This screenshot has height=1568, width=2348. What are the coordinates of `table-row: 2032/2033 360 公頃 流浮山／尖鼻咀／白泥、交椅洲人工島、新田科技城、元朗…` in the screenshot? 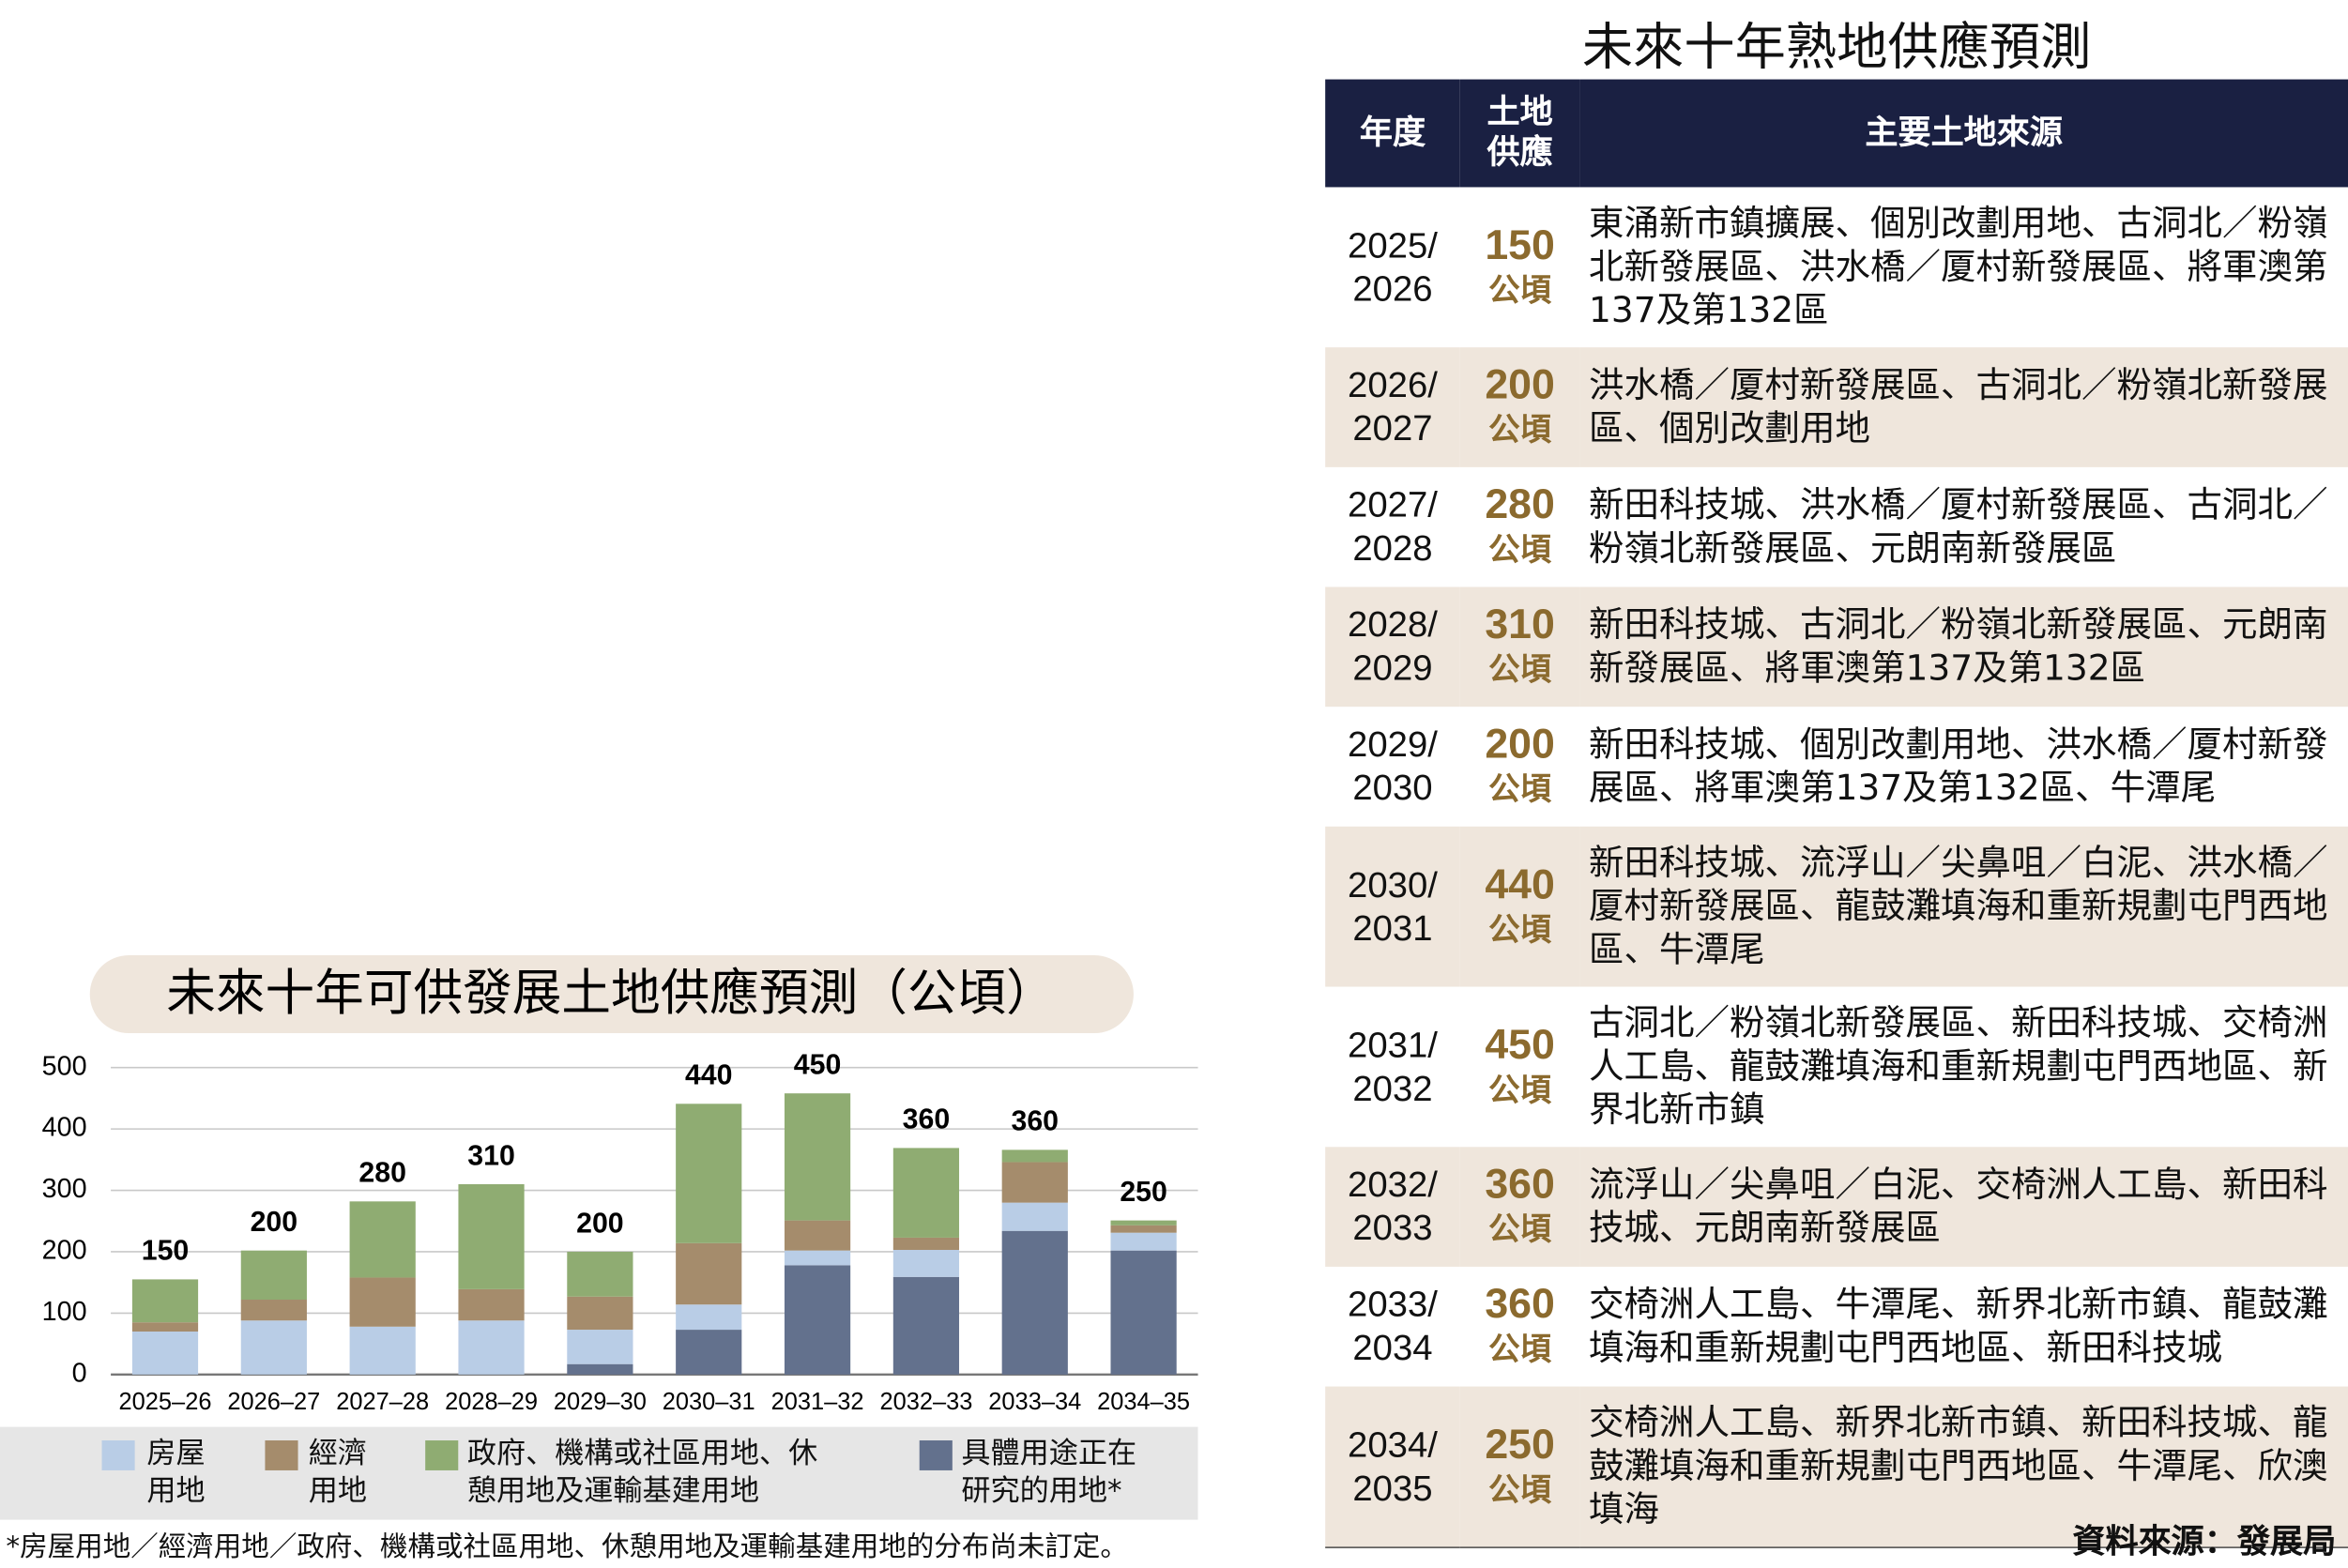 It's located at (1836, 1207).